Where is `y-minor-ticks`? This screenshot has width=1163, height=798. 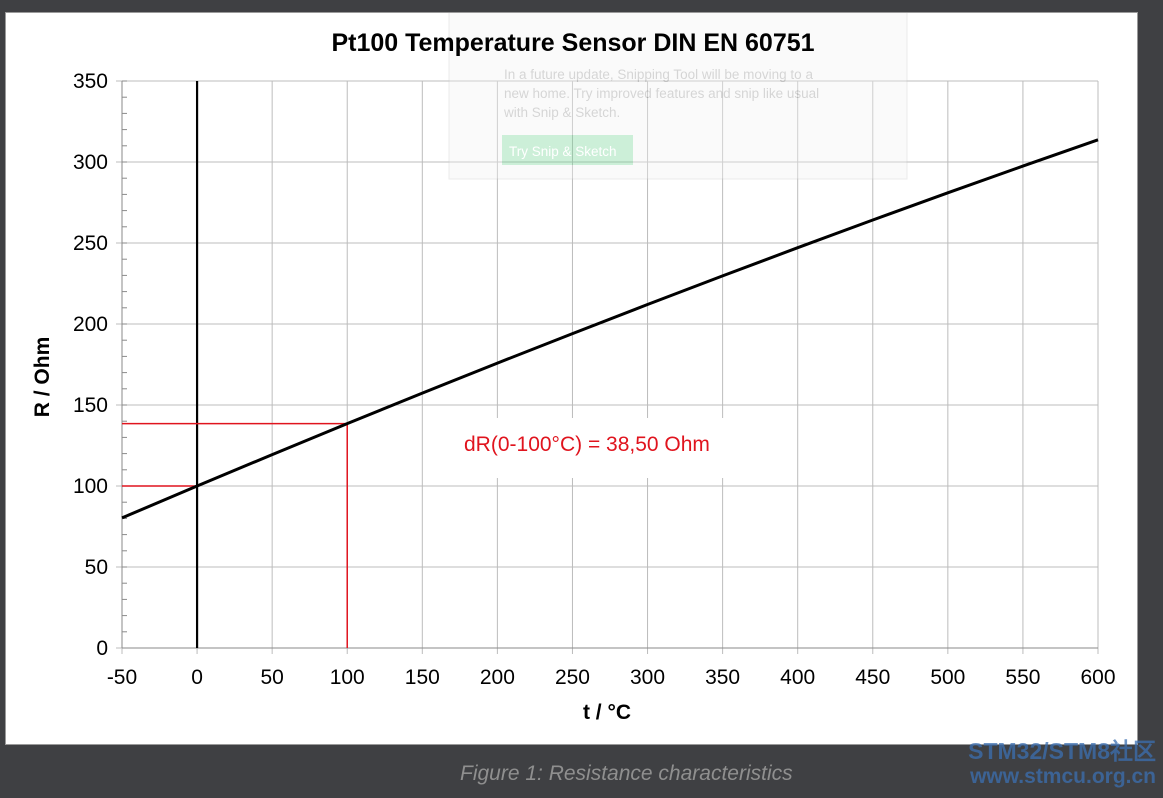
y-minor-ticks is located at coordinates (124, 364).